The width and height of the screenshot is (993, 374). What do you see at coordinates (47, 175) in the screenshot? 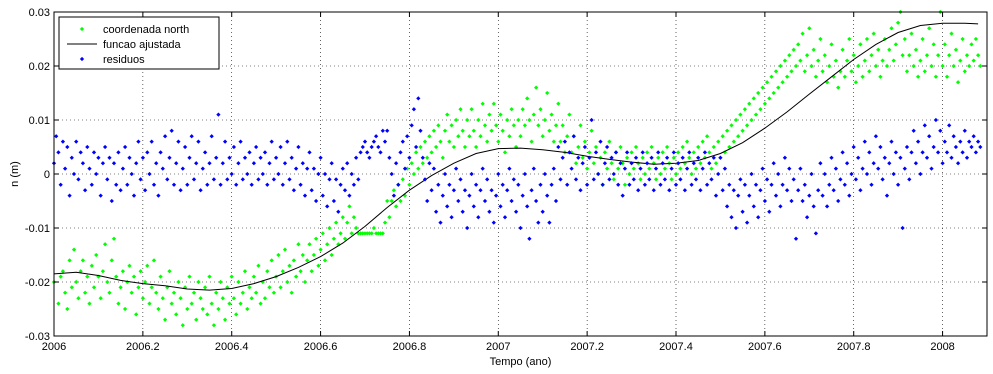
I see `y-tick-label: 0` at bounding box center [47, 175].